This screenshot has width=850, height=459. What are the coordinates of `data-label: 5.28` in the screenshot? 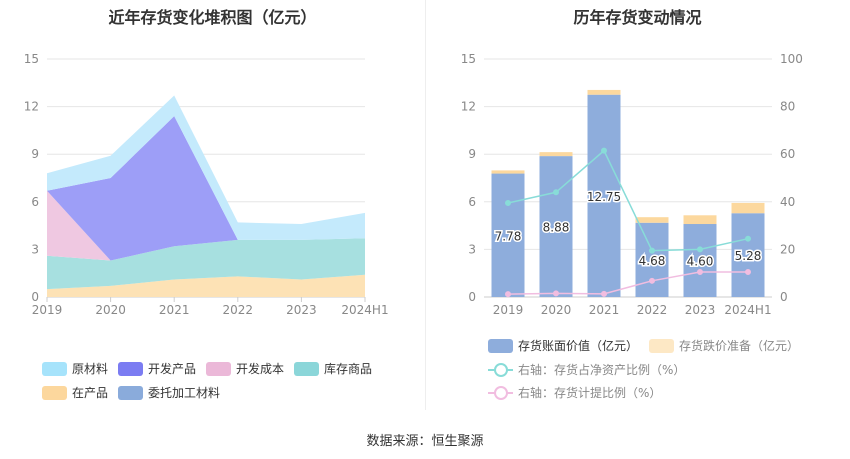 It's located at (748, 256).